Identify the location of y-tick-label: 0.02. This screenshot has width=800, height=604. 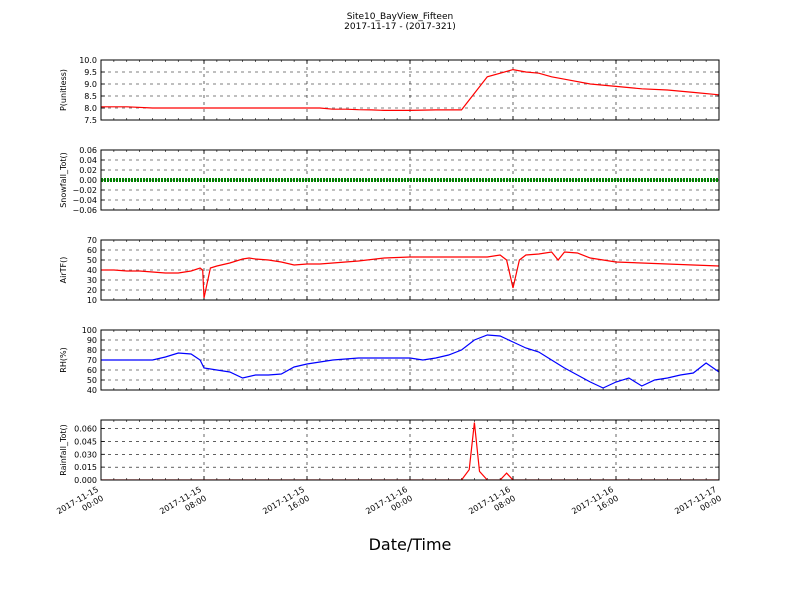
(88, 170).